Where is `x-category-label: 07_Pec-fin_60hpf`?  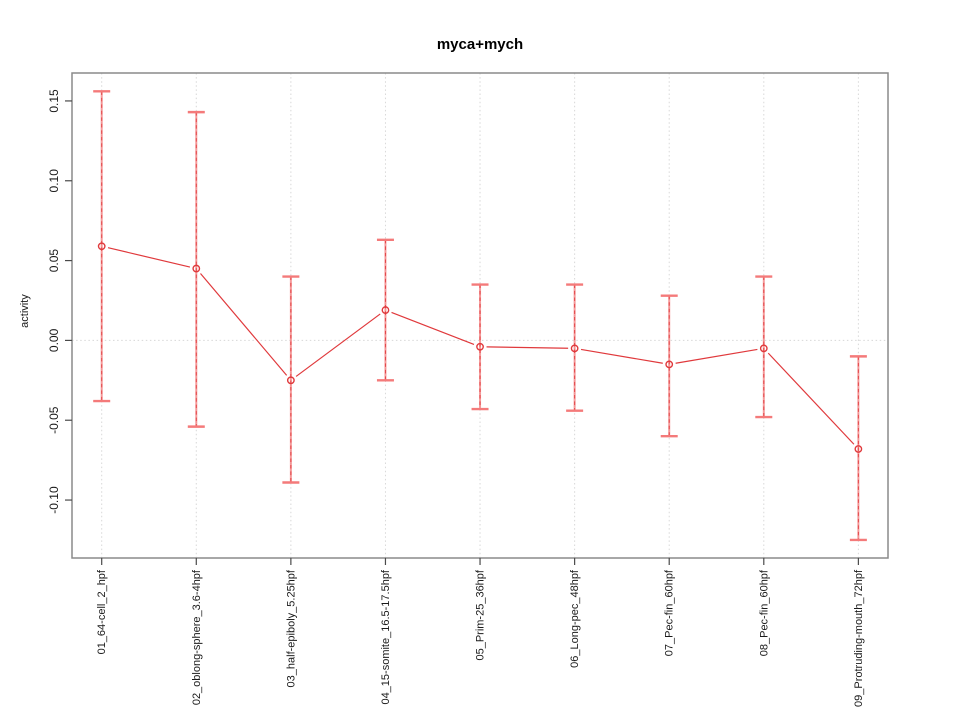 x-category-label: 07_Pec-fin_60hpf is located at coordinates (670, 612).